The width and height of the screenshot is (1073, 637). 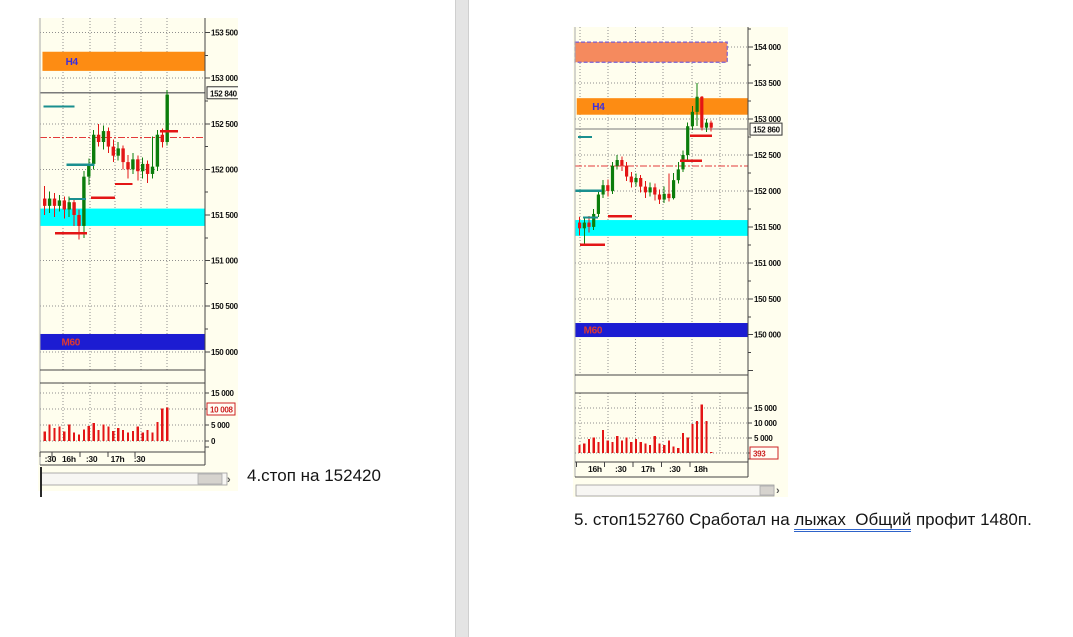 I want to click on current-price-value: 152 860, so click(x=767, y=130).